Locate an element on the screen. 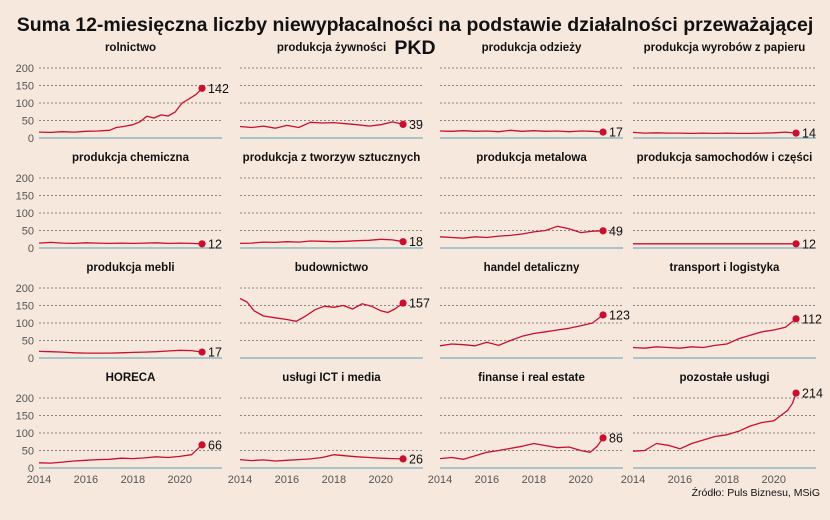 The width and height of the screenshot is (830, 520). panel: produkcja z tworzyw sztucznych 18 is located at coordinates (331, 200).